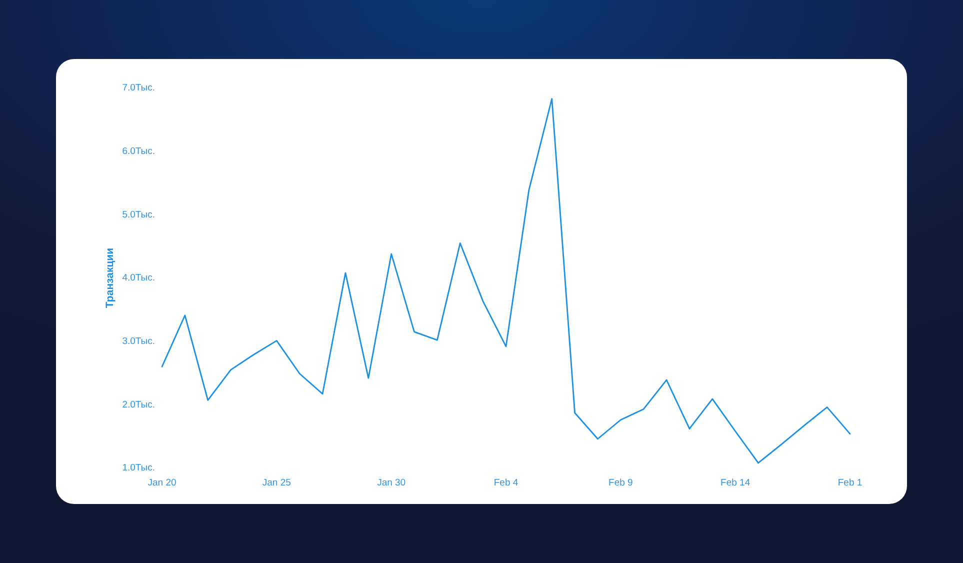  What do you see at coordinates (138, 404) in the screenshot?
I see `y-tick-label: 2.0Тыс.` at bounding box center [138, 404].